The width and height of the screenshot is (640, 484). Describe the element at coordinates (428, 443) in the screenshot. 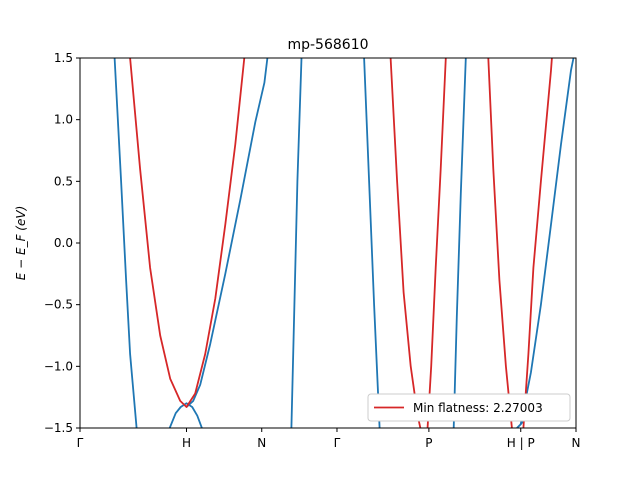

I see `x-tick-label: P` at that location.